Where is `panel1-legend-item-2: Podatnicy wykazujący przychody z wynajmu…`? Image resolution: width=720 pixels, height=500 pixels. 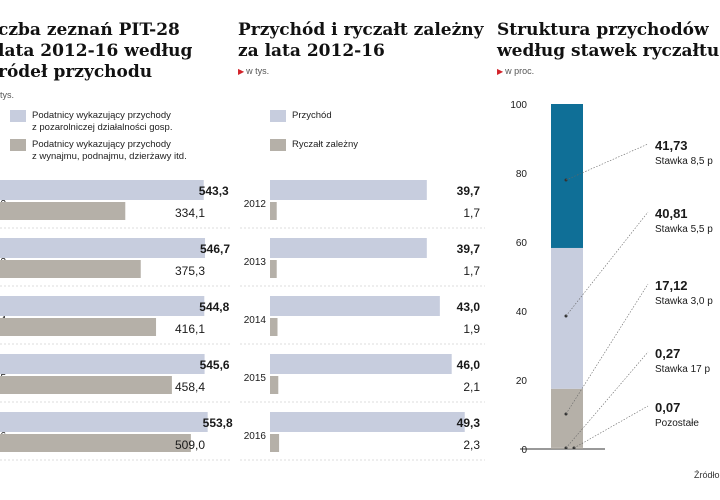
panel1-legend-item-2: Podatnicy wykazujący przychody z wynajmu… is located at coordinates (131, 151).